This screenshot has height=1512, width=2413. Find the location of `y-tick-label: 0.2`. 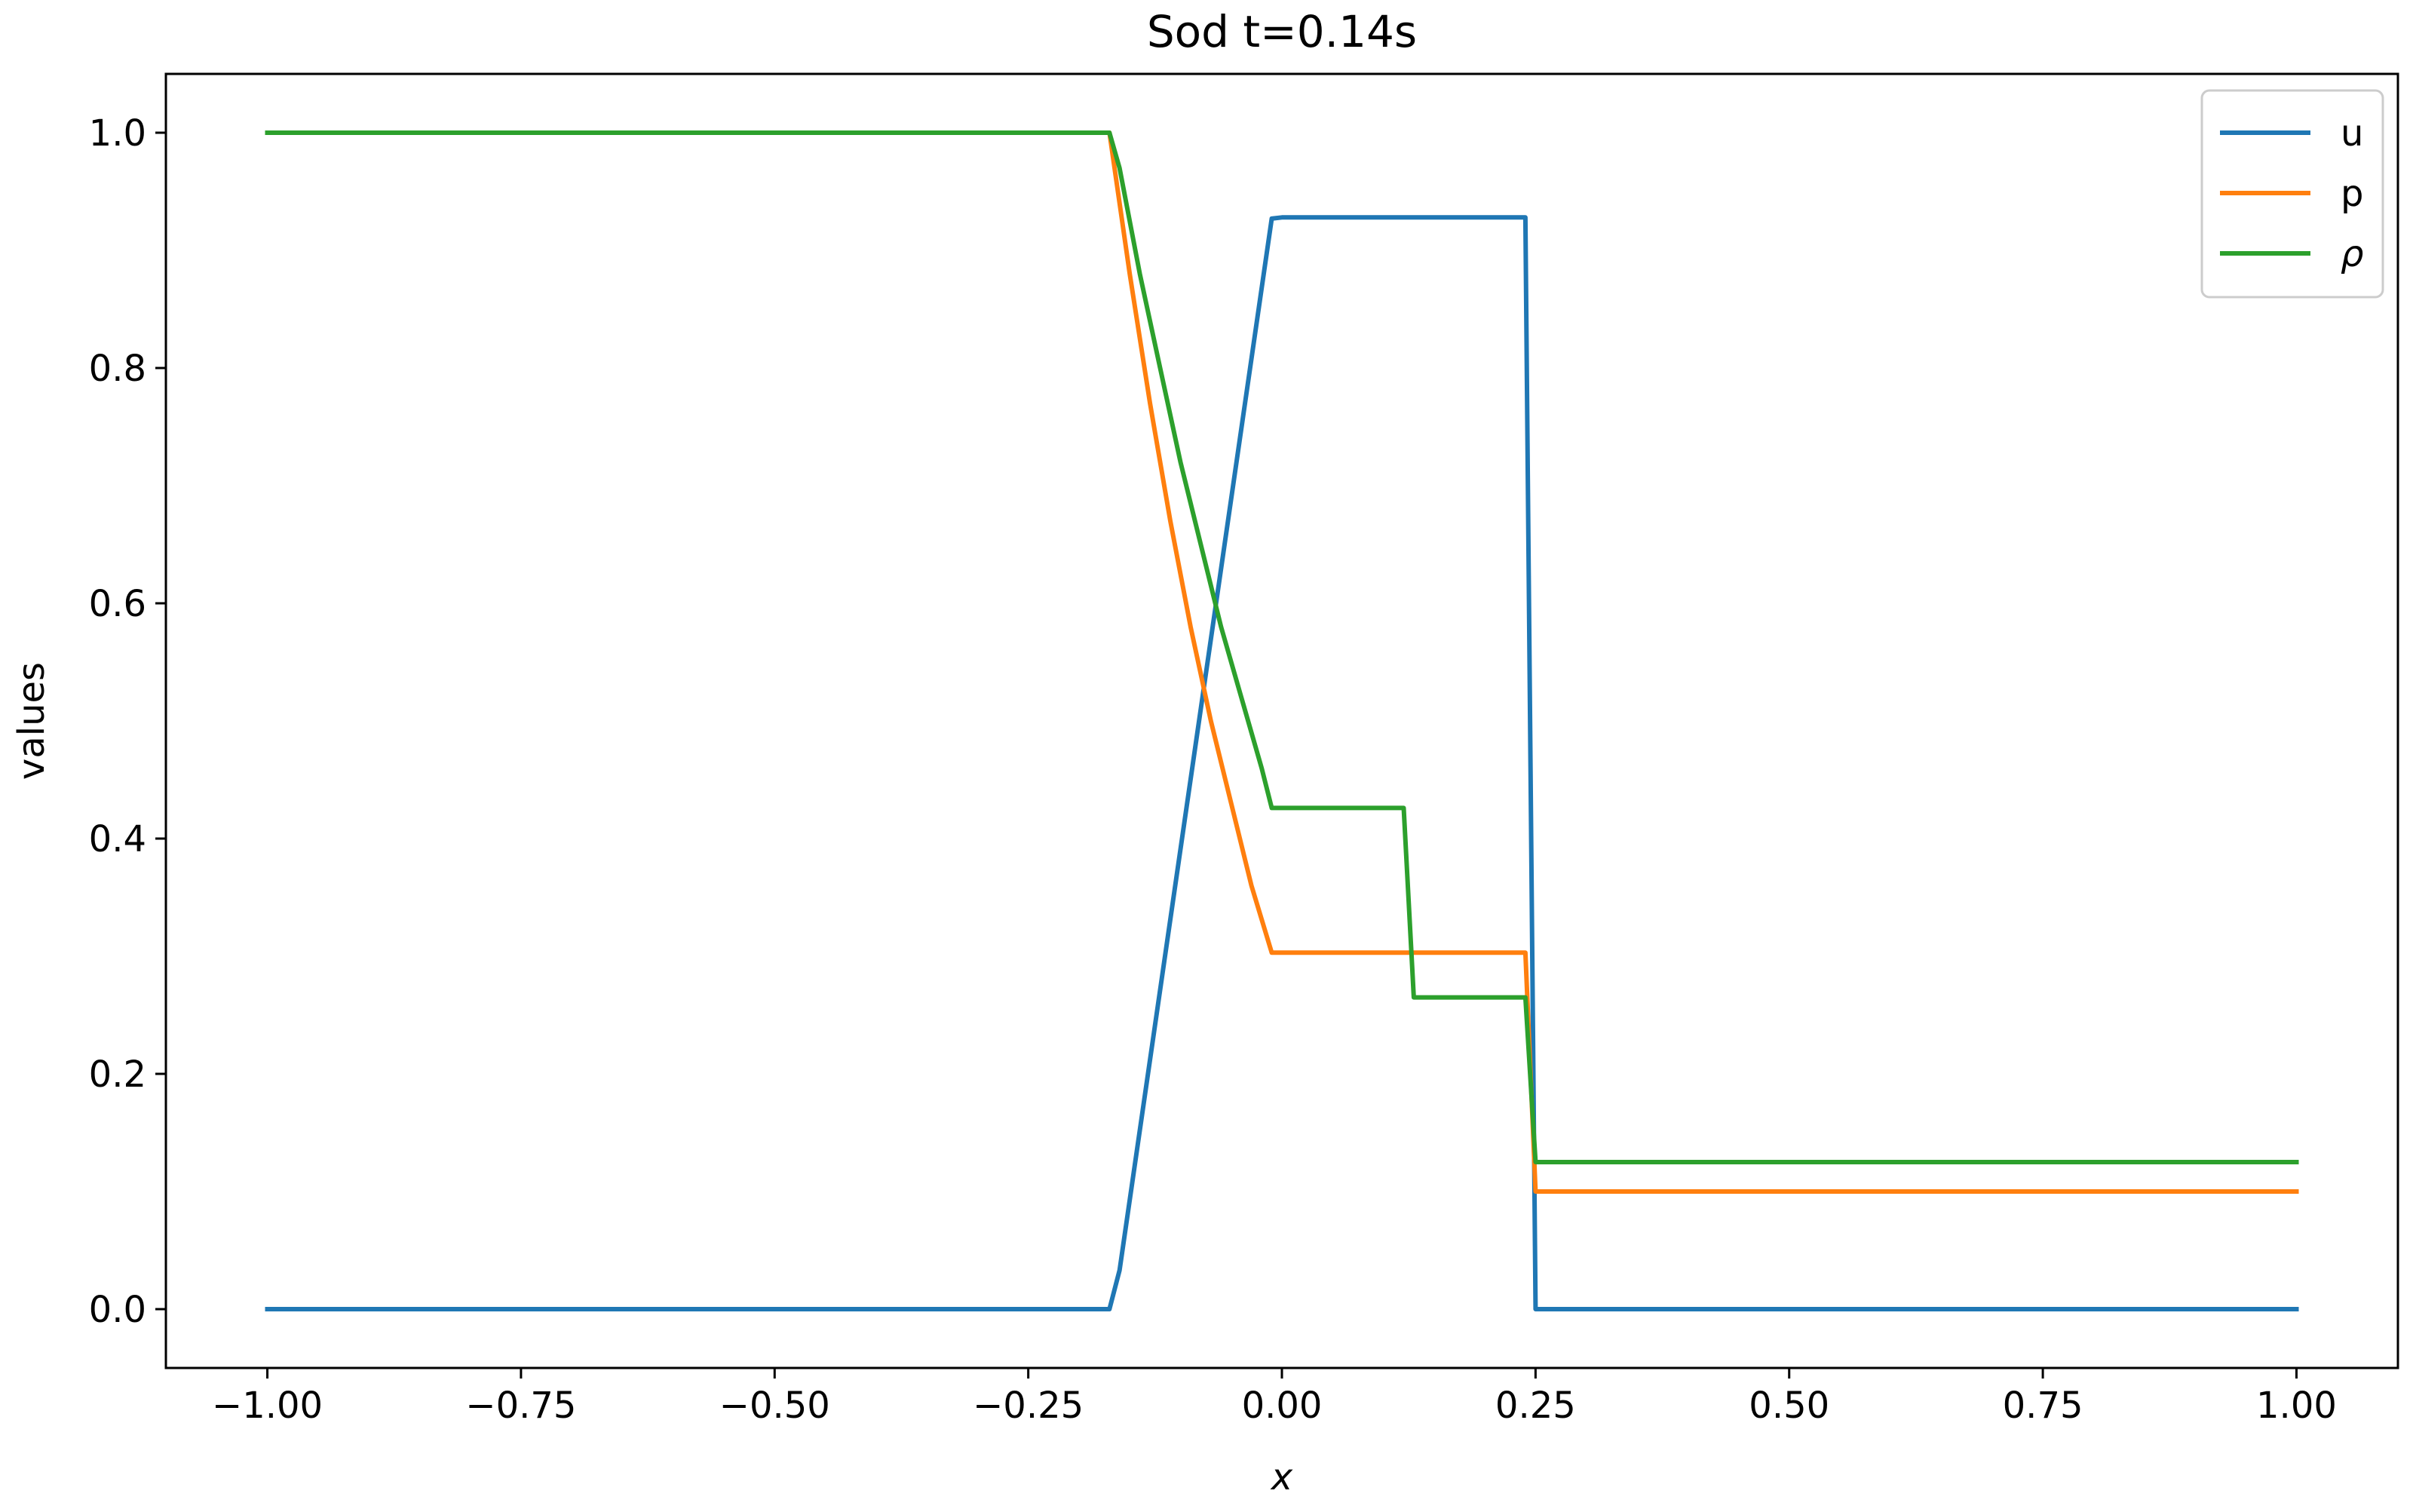

y-tick-label: 0.2 is located at coordinates (117, 1074).